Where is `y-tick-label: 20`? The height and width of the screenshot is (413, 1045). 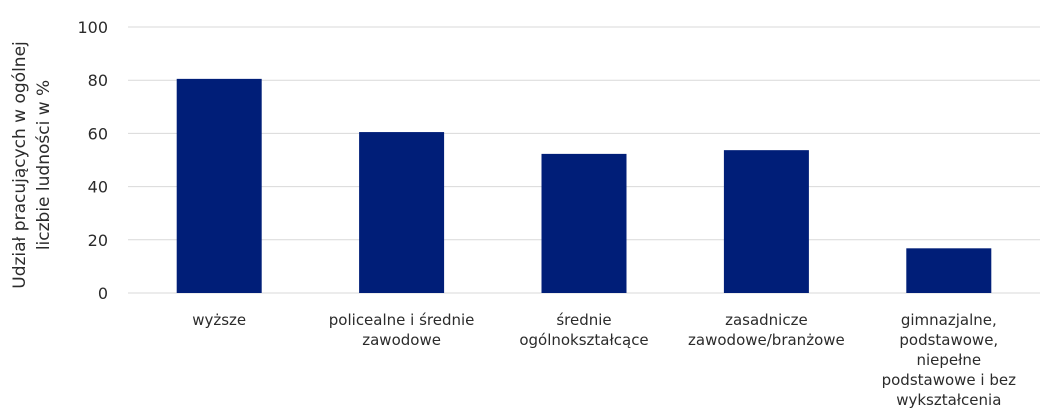 y-tick-label: 20 is located at coordinates (98, 240).